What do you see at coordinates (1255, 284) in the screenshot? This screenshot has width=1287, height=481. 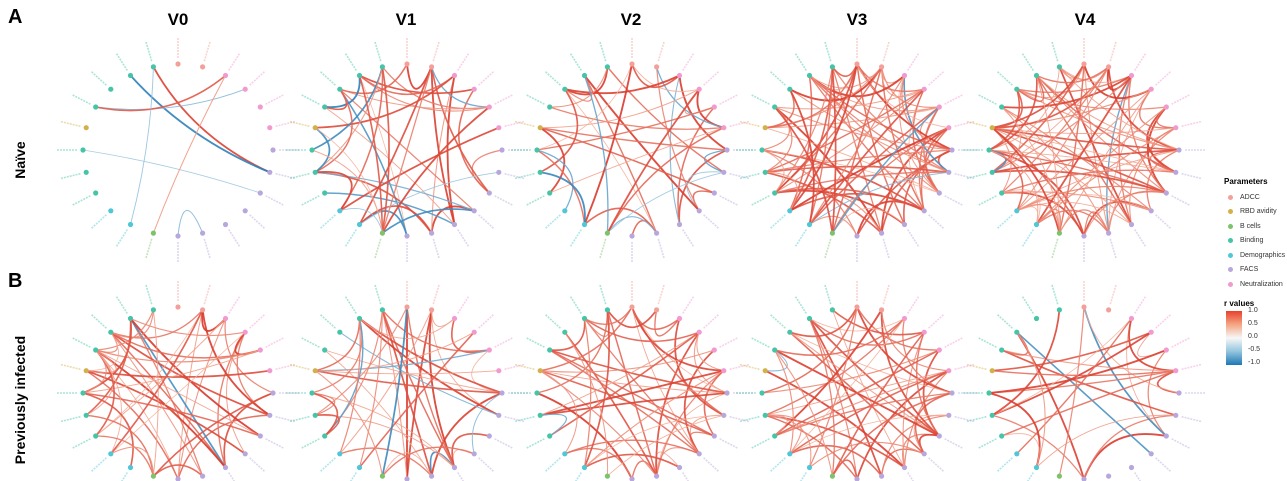 I see `legend-item-neutralization: Neutralization` at bounding box center [1255, 284].